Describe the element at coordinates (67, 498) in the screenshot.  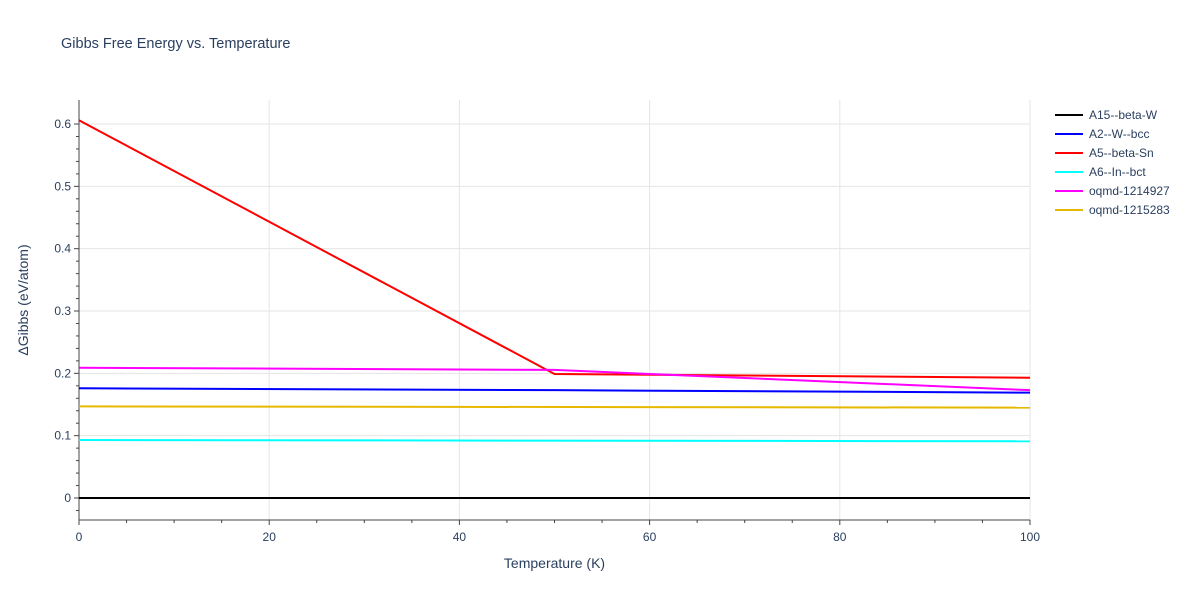
I see `y-tick-label: 0` at that location.